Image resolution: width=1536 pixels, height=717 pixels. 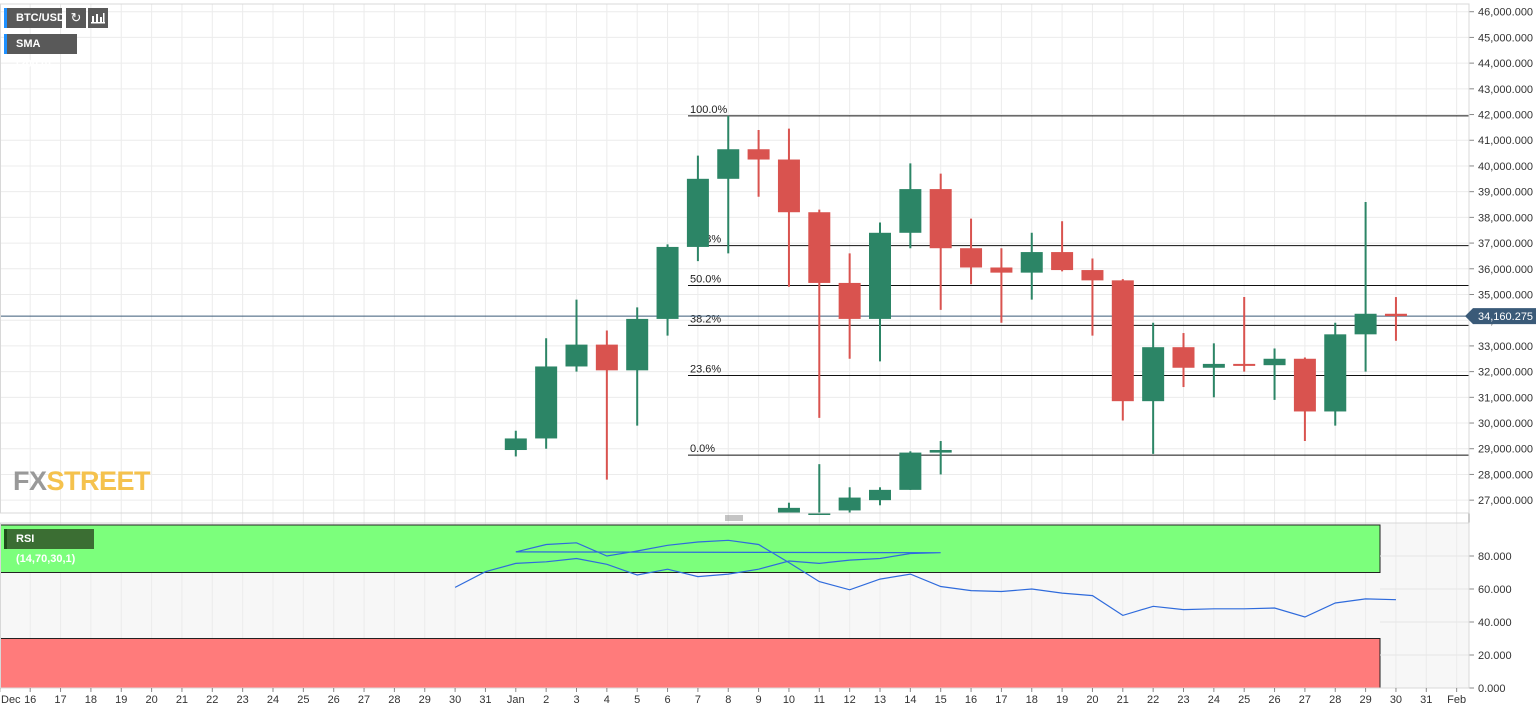 I want to click on x-axis-label: 10, so click(x=789, y=700).